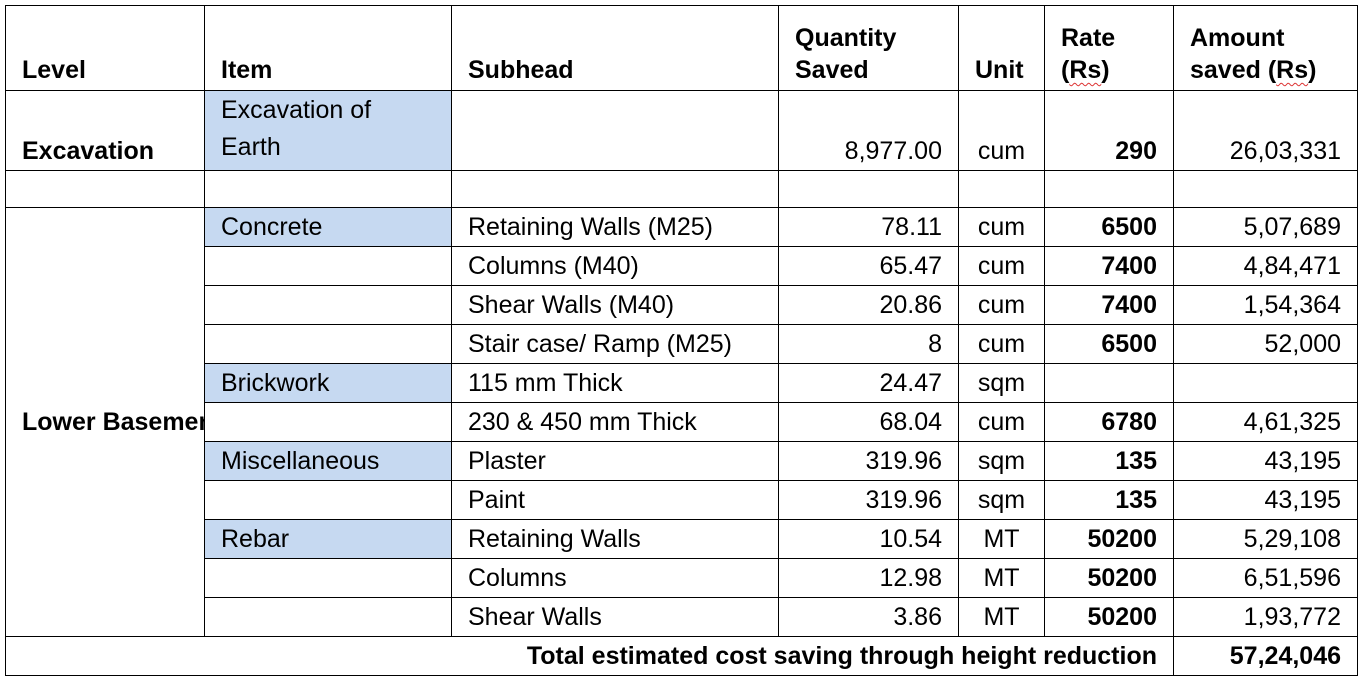  What do you see at coordinates (328, 383) in the screenshot?
I see `item-cell: Brickwork` at bounding box center [328, 383].